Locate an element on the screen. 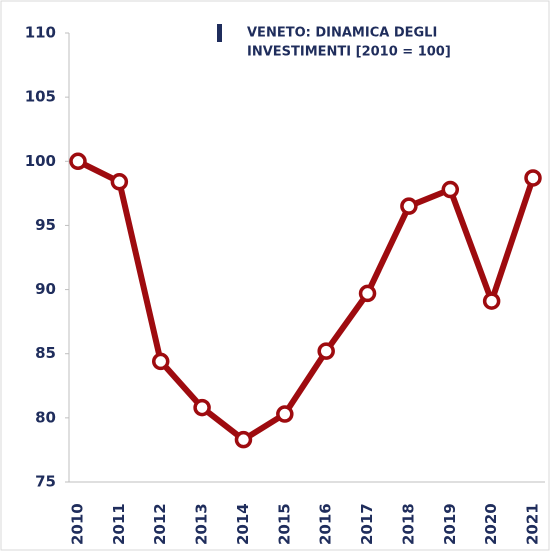  x-tick-label: 2020 is located at coordinates (491, 524).